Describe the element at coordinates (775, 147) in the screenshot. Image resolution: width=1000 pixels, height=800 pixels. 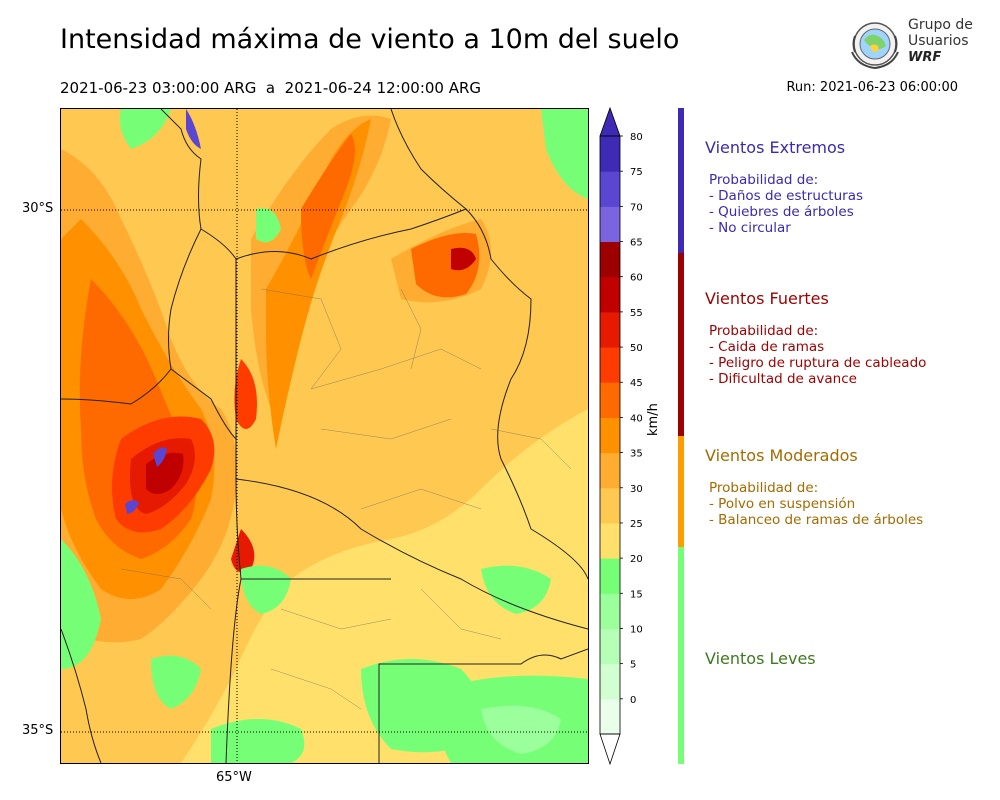
I see `category-extreme-title: Vientos Extremos` at that location.